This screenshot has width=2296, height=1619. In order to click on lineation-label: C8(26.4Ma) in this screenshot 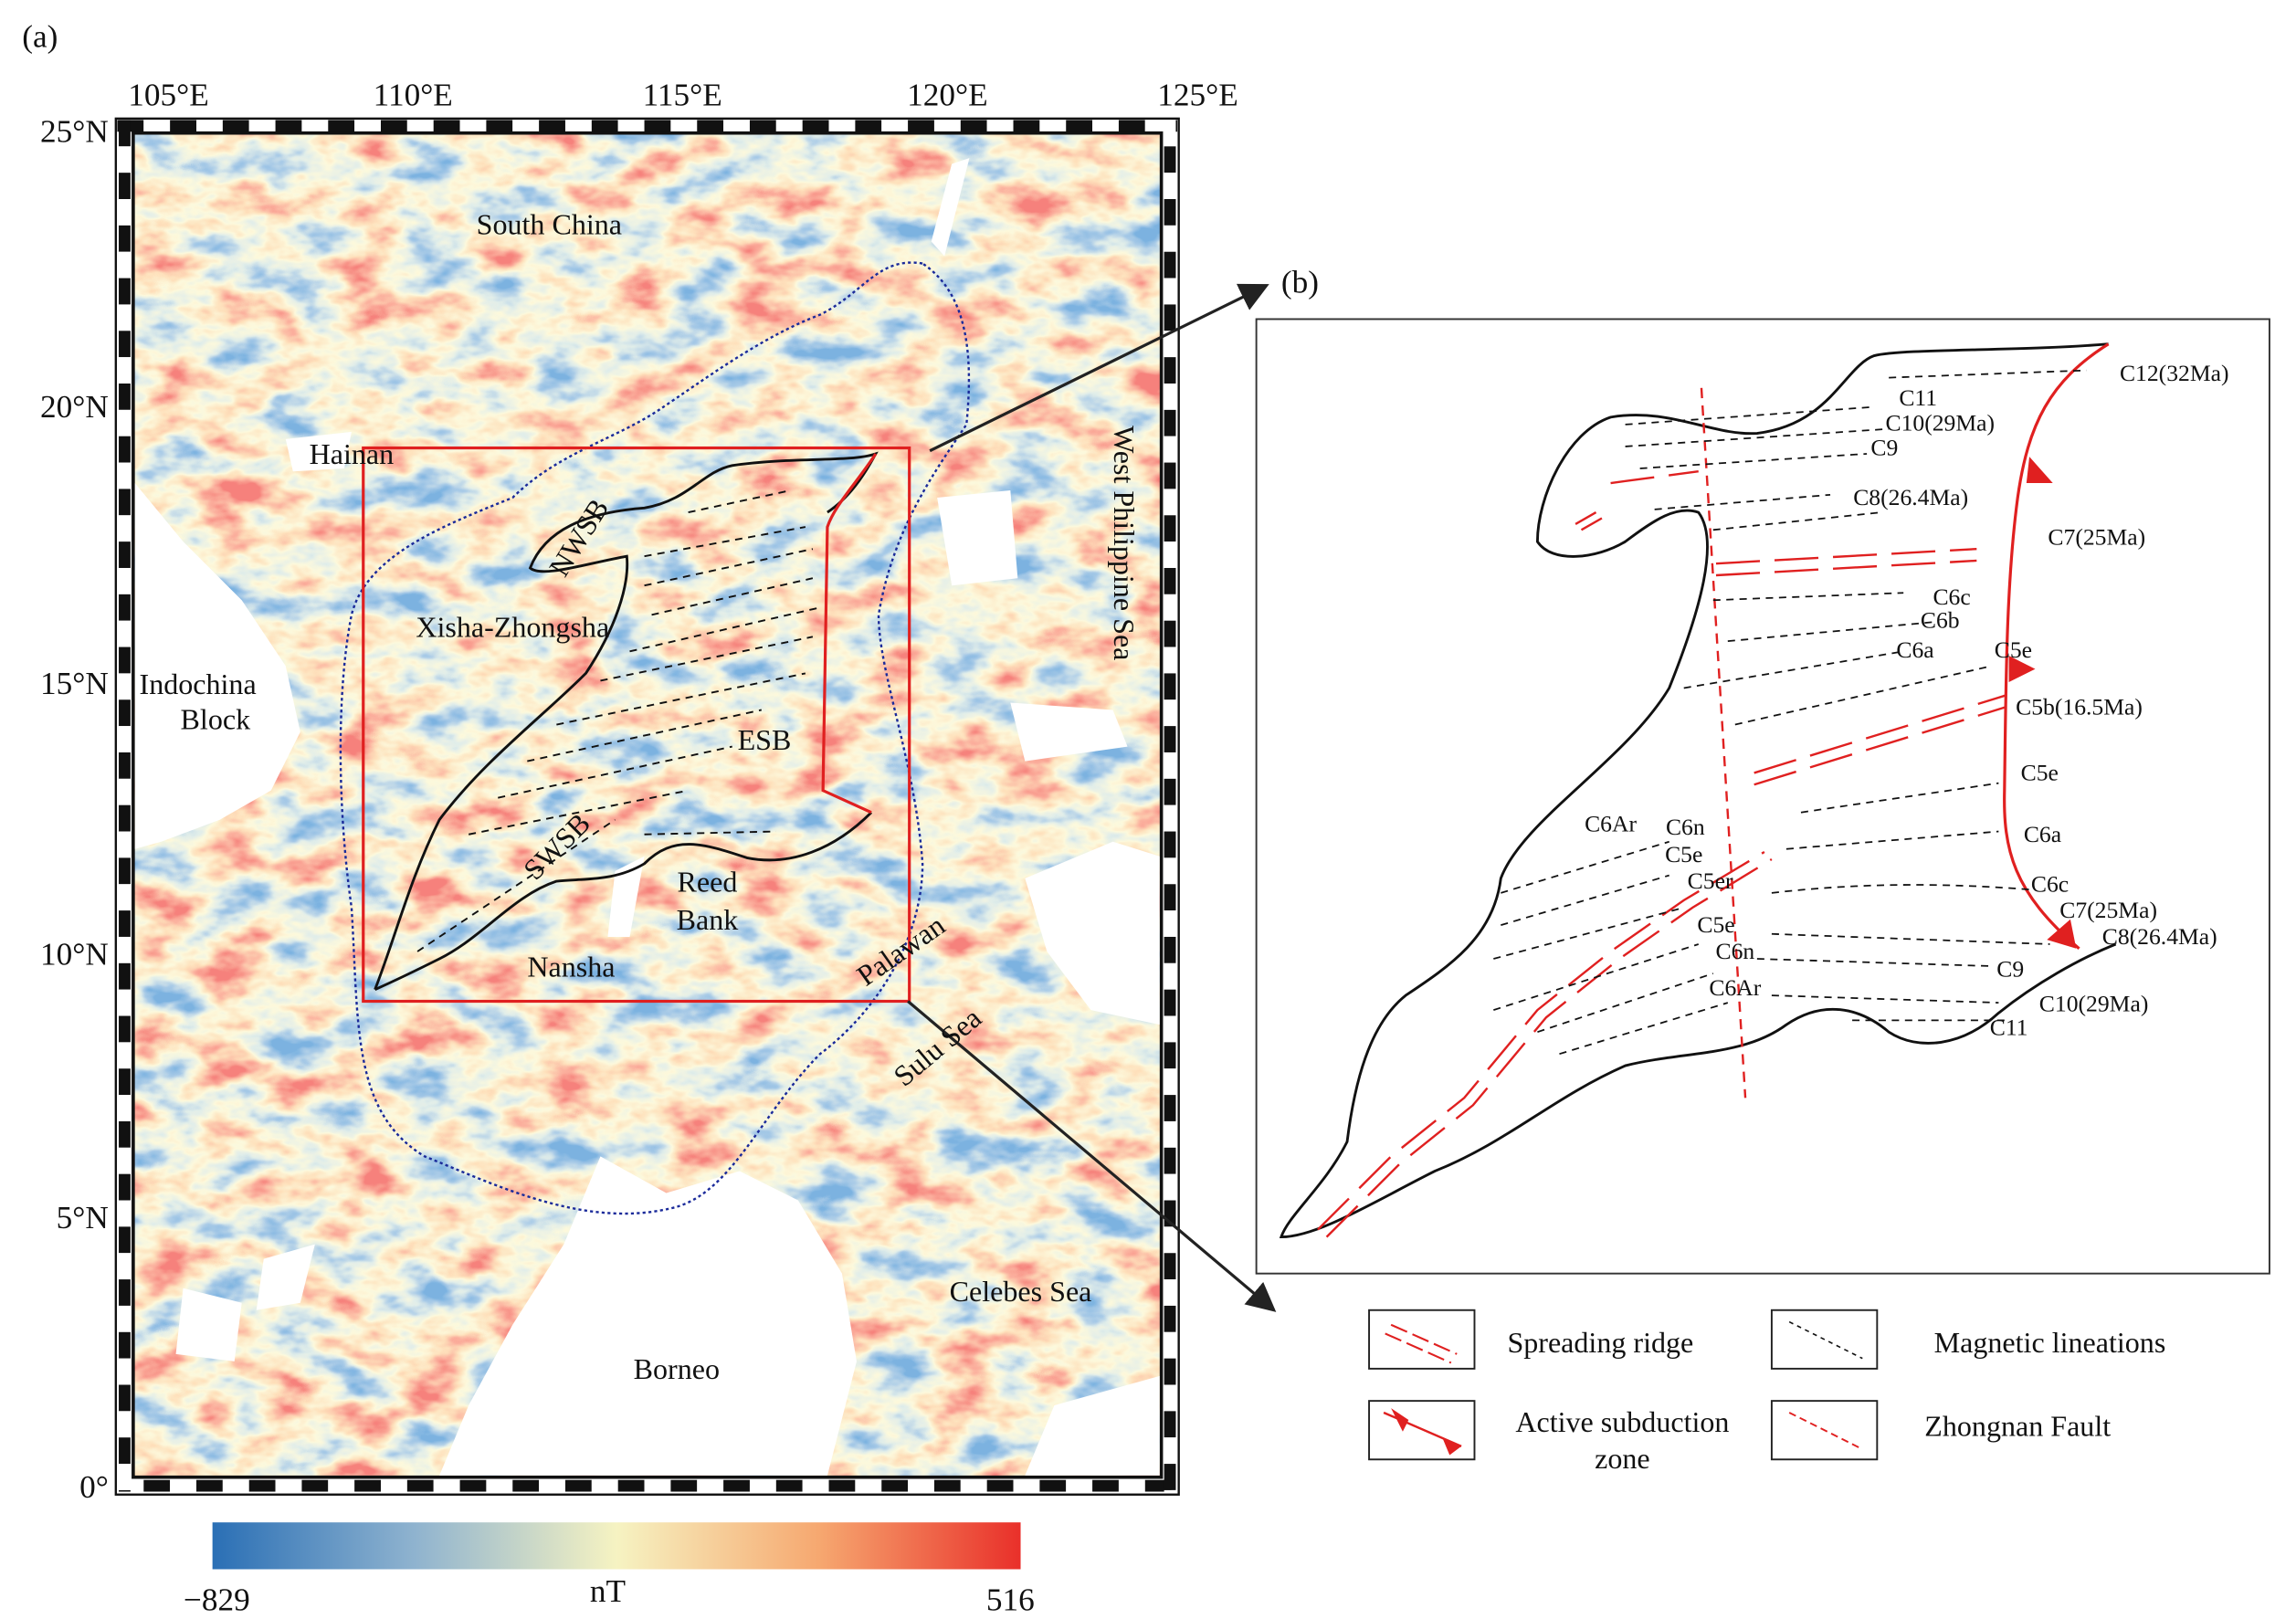, I will do `click(2159, 937)`.